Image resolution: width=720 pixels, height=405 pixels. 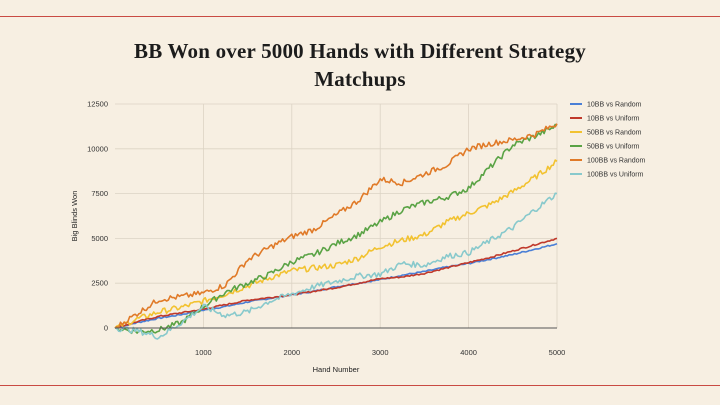 What do you see at coordinates (360, 16) in the screenshot?
I see `top-rule` at bounding box center [360, 16].